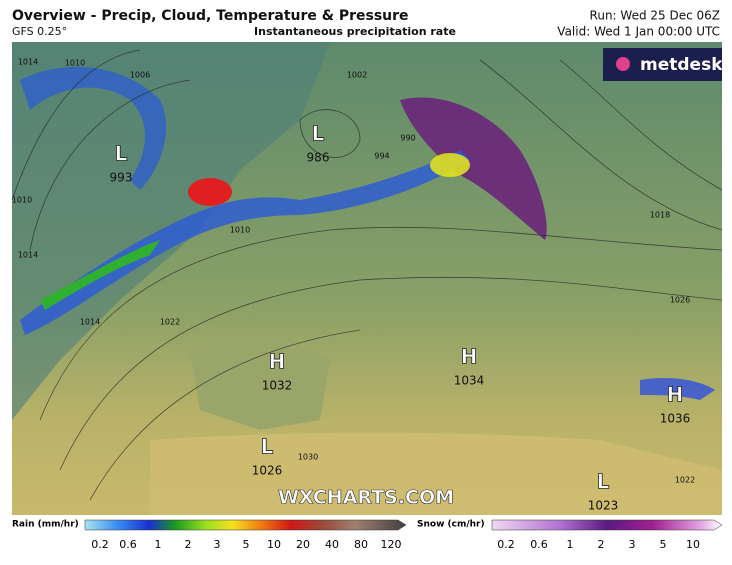 This screenshot has height=565, width=732. What do you see at coordinates (158, 544) in the screenshot?
I see `rain-tick-label: 1` at bounding box center [158, 544].